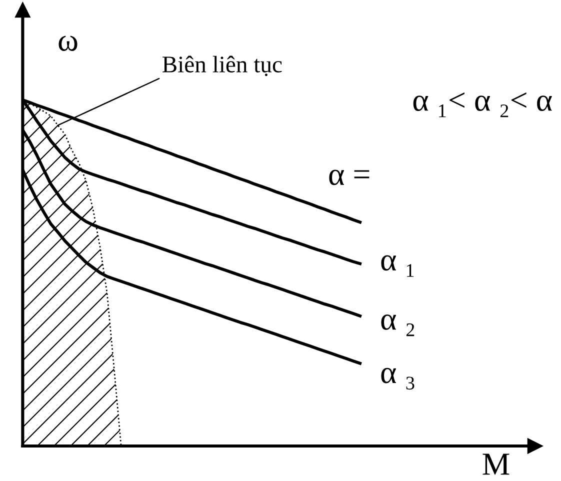  Describe the element at coordinates (349, 178) in the screenshot. I see `series-label: α =` at that location.